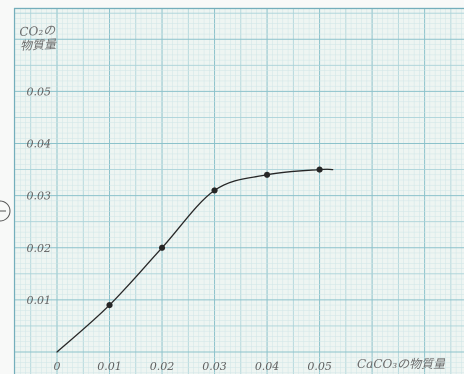 Image resolution: width=464 pixels, height=374 pixels. Describe the element at coordinates (39, 91) in the screenshot. I see `y-tick-label: 0.05` at that location.